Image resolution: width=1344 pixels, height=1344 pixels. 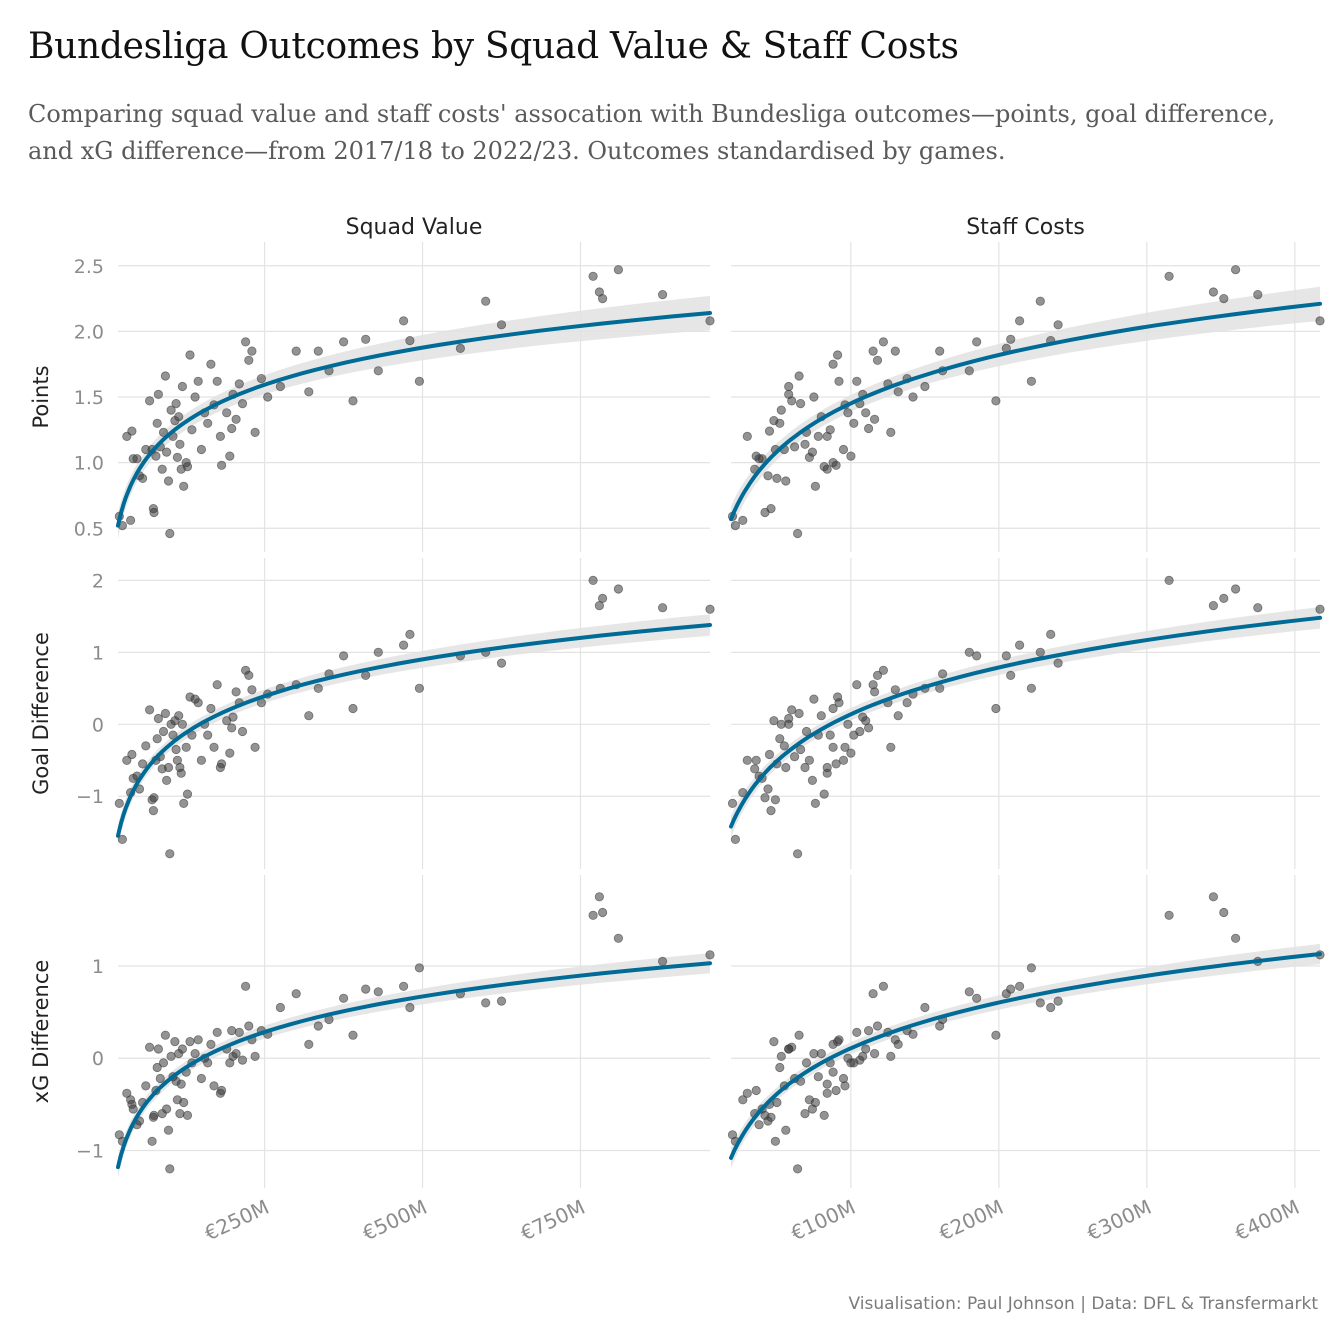 I want to click on y-tick-label: 2, so click(x=98, y=581).